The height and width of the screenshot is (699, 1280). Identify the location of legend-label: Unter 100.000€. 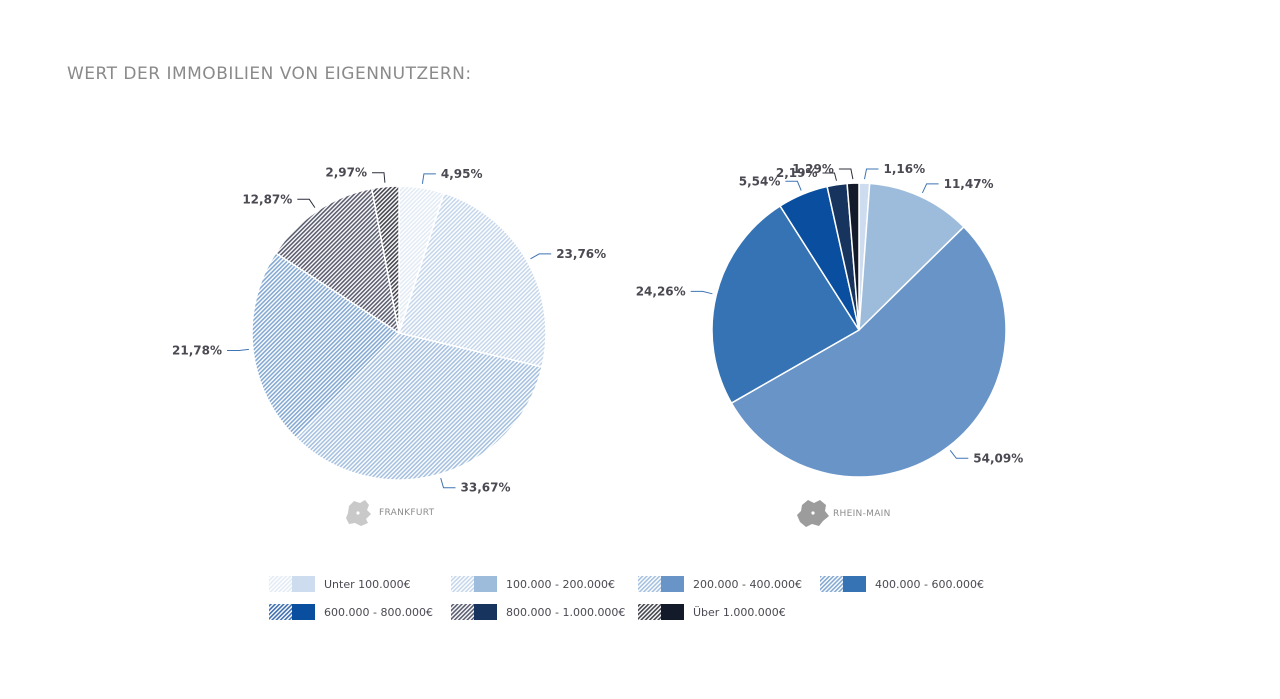
(367, 584).